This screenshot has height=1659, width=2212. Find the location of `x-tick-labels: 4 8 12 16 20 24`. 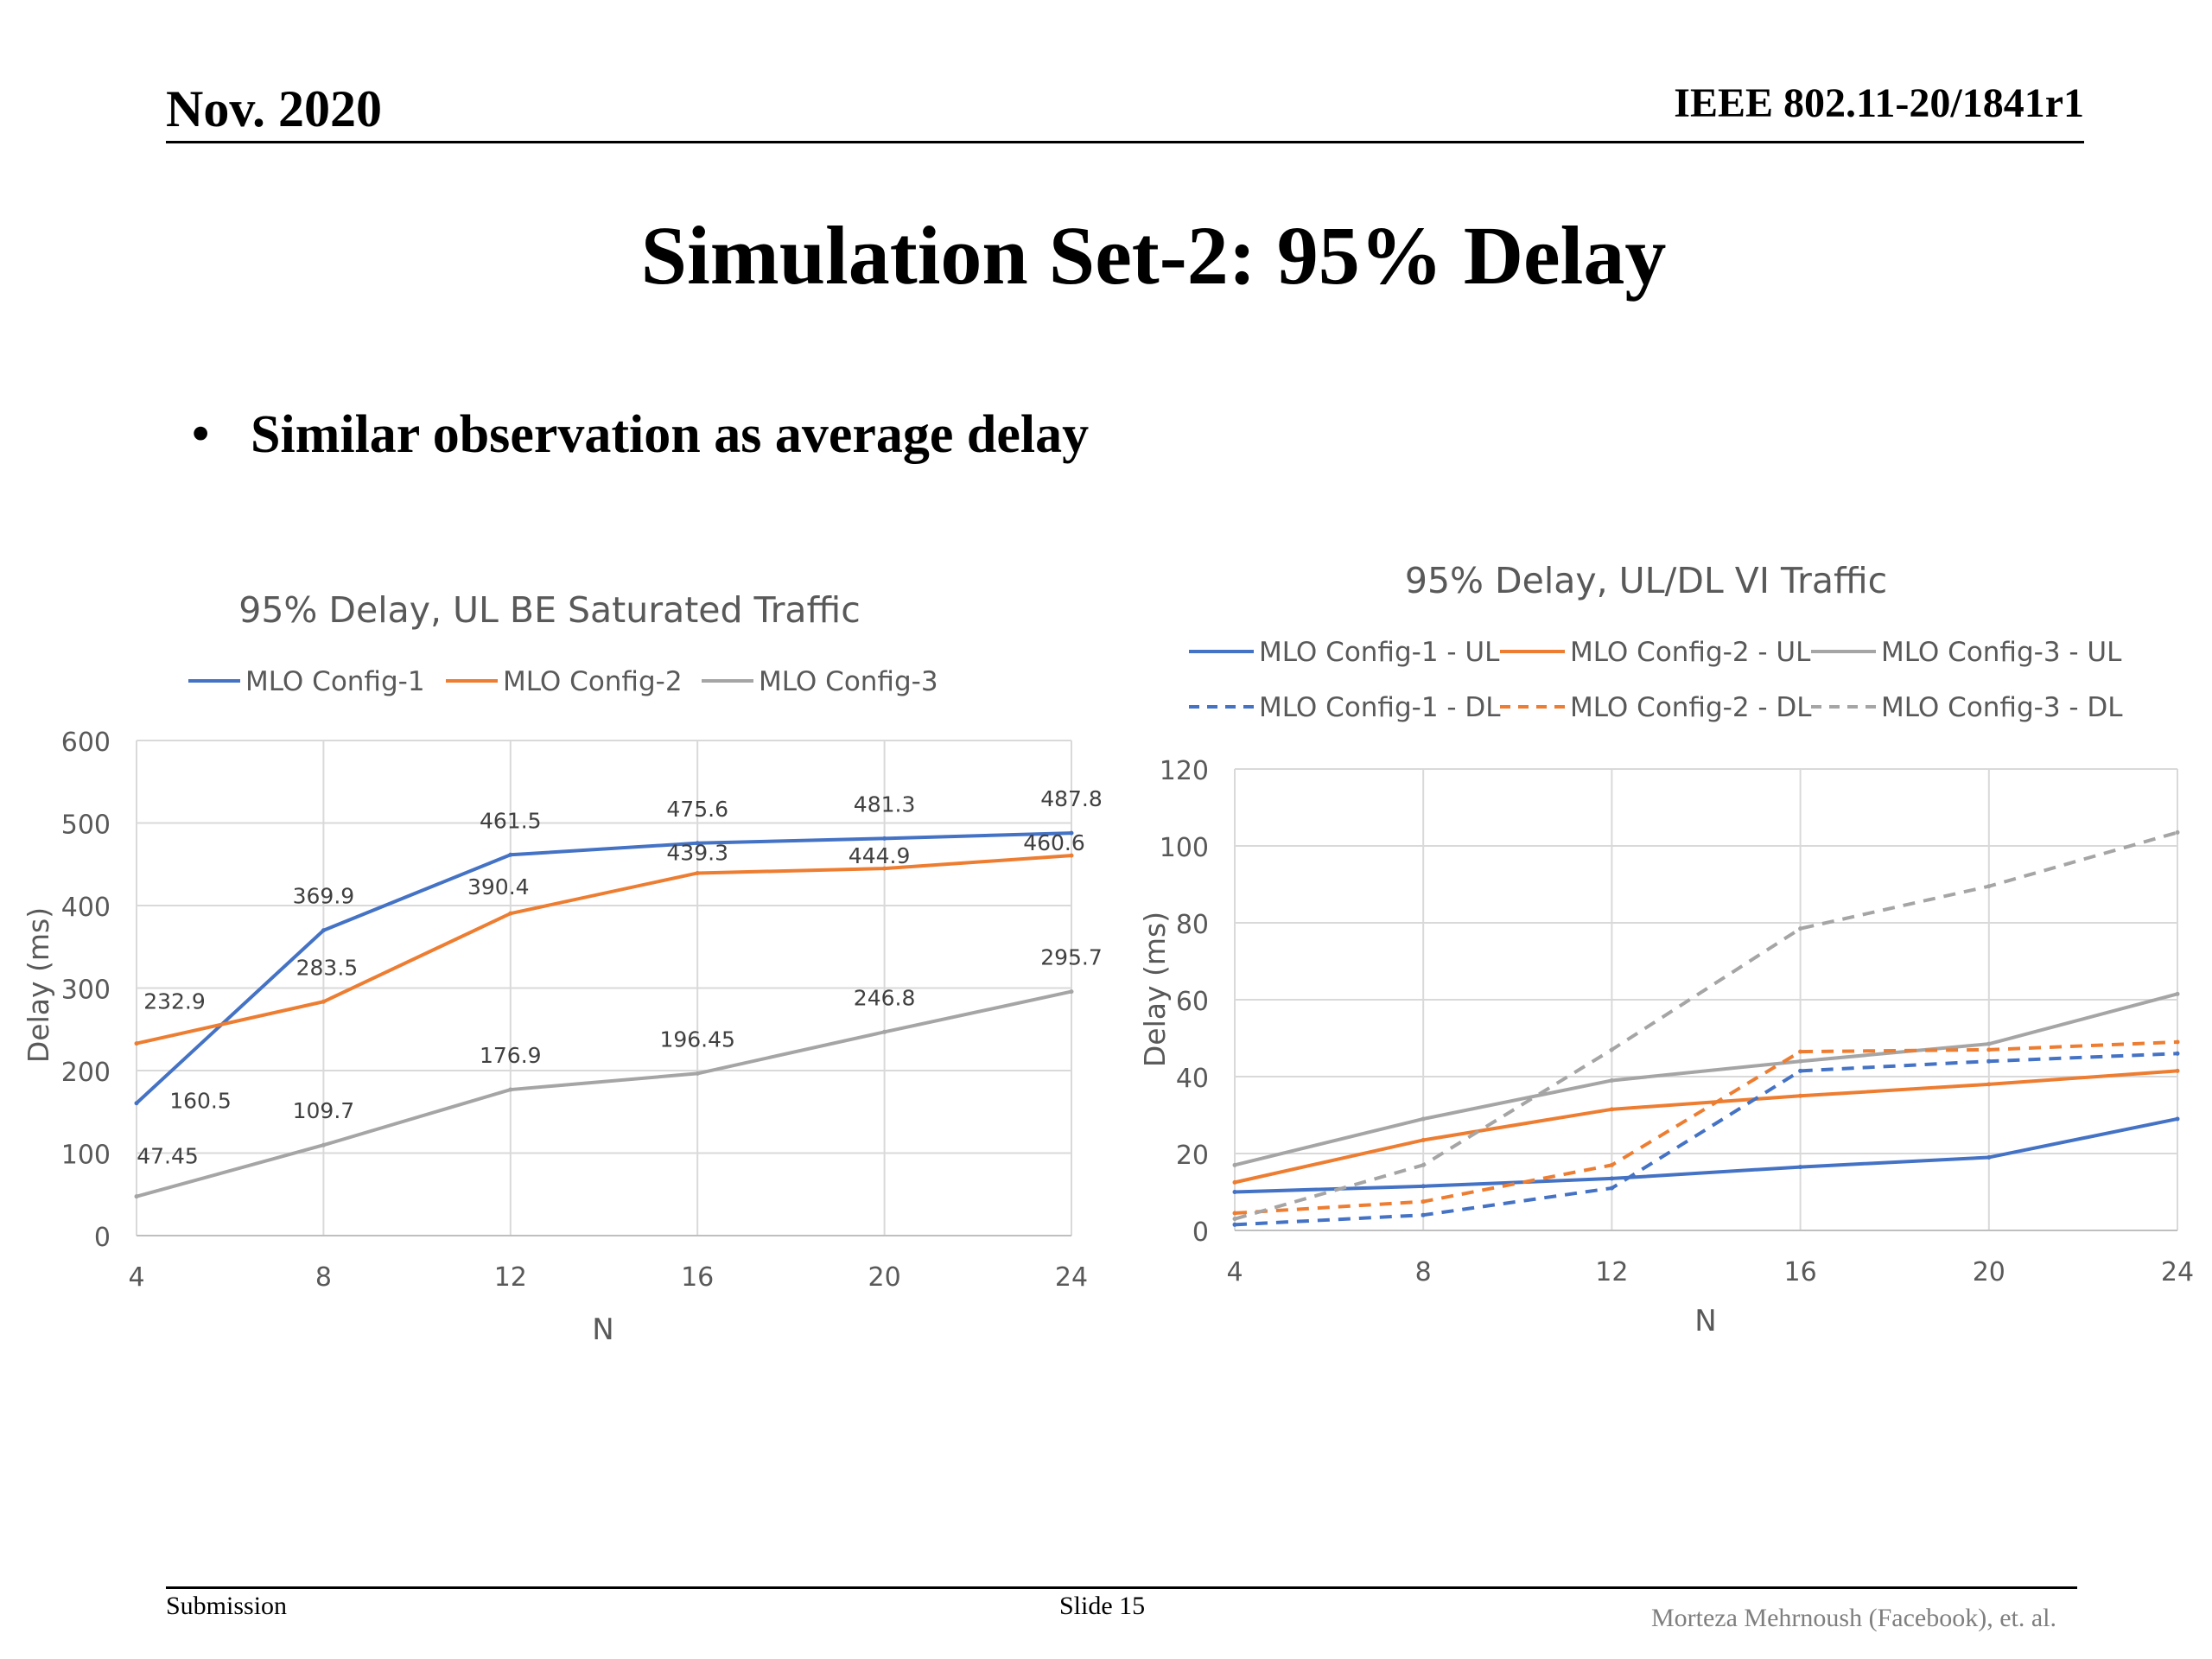

x-tick-labels: 4 8 12 16 20 24 is located at coordinates (608, 1277).